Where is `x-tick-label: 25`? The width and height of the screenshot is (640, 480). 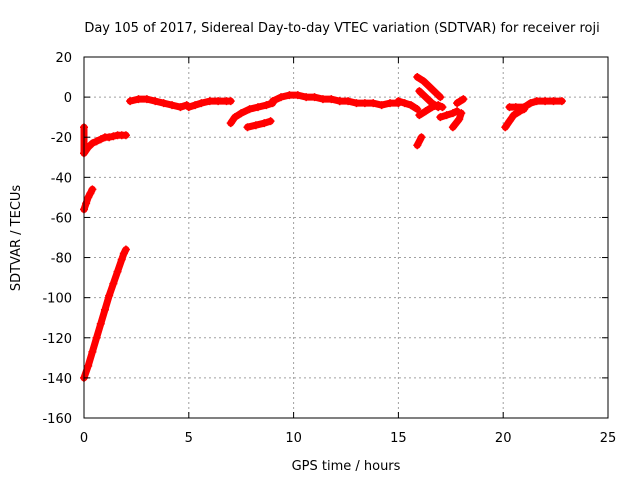
x-tick-label: 25 is located at coordinates (608, 438).